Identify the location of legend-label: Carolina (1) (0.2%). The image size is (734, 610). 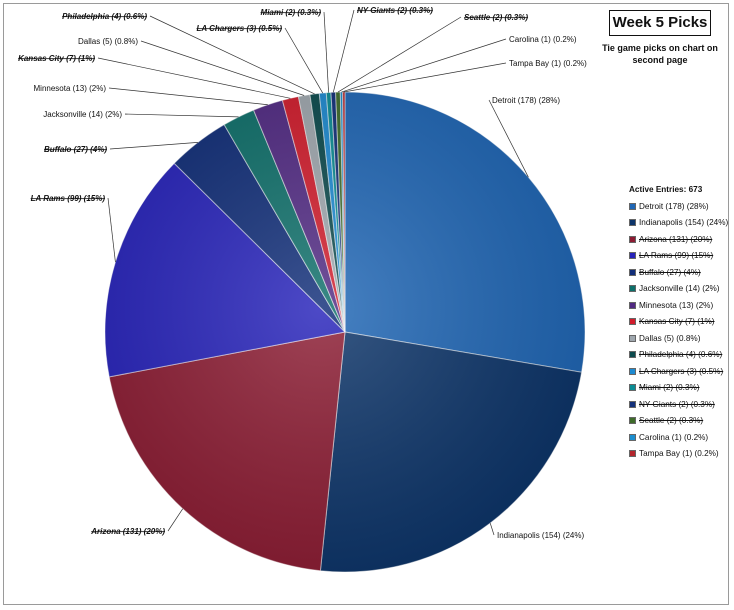
(674, 437).